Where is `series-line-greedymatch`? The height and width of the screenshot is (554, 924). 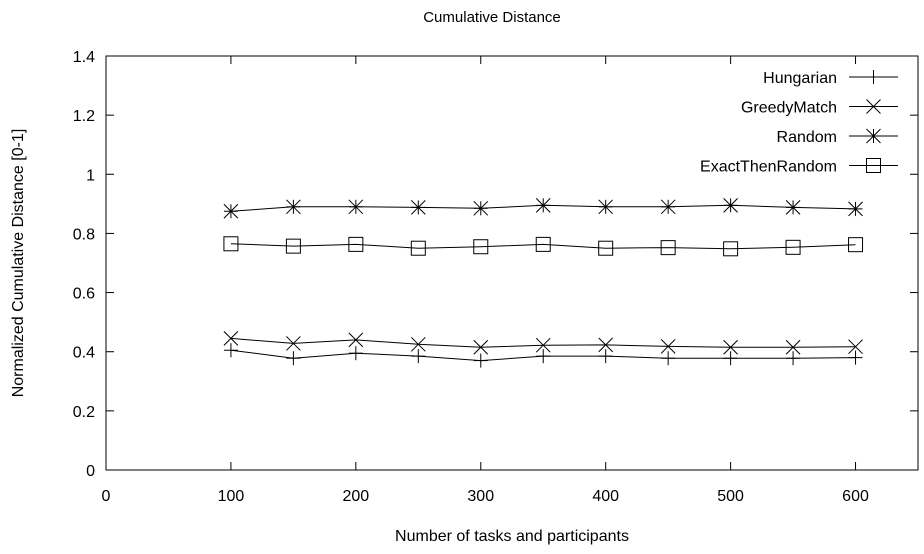
series-line-greedymatch is located at coordinates (543, 342).